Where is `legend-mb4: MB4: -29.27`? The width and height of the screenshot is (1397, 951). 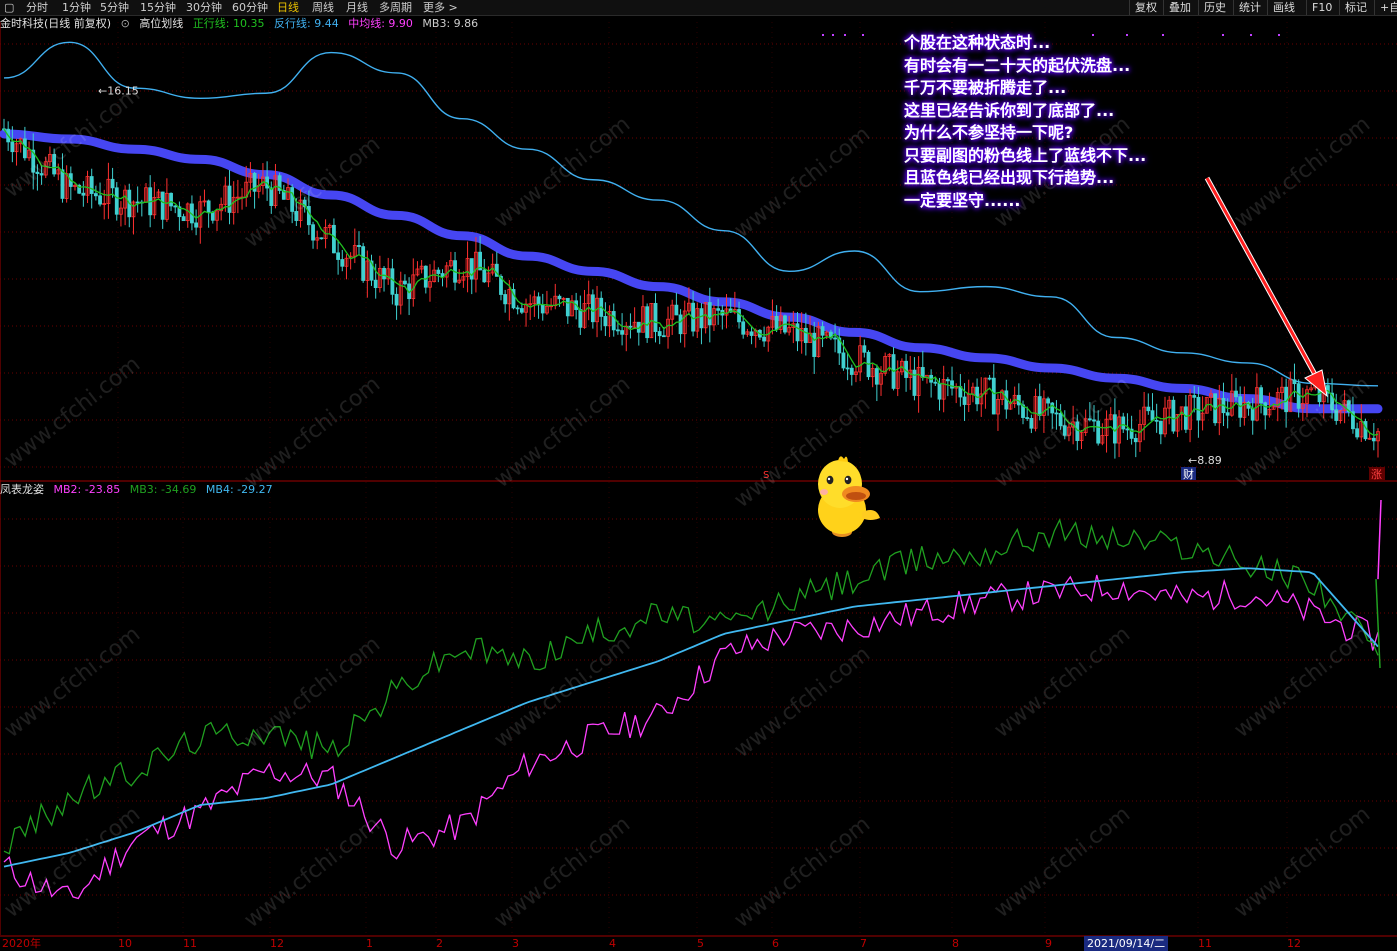 legend-mb4: MB4: -29.27 is located at coordinates (239, 489).